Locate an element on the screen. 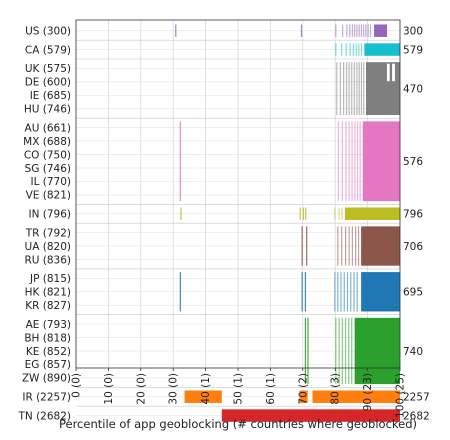 The image size is (450, 440). country-label: UK (575) is located at coordinates (48, 69).